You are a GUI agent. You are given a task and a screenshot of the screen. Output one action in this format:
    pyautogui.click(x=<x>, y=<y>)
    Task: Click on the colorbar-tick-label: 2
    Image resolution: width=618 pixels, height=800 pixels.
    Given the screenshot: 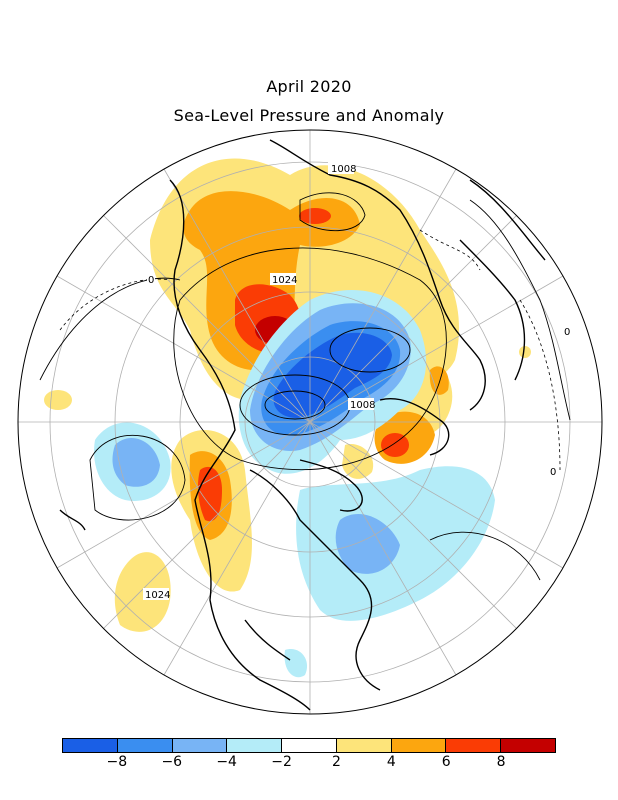 What is the action you would take?
    pyautogui.click(x=336, y=762)
    